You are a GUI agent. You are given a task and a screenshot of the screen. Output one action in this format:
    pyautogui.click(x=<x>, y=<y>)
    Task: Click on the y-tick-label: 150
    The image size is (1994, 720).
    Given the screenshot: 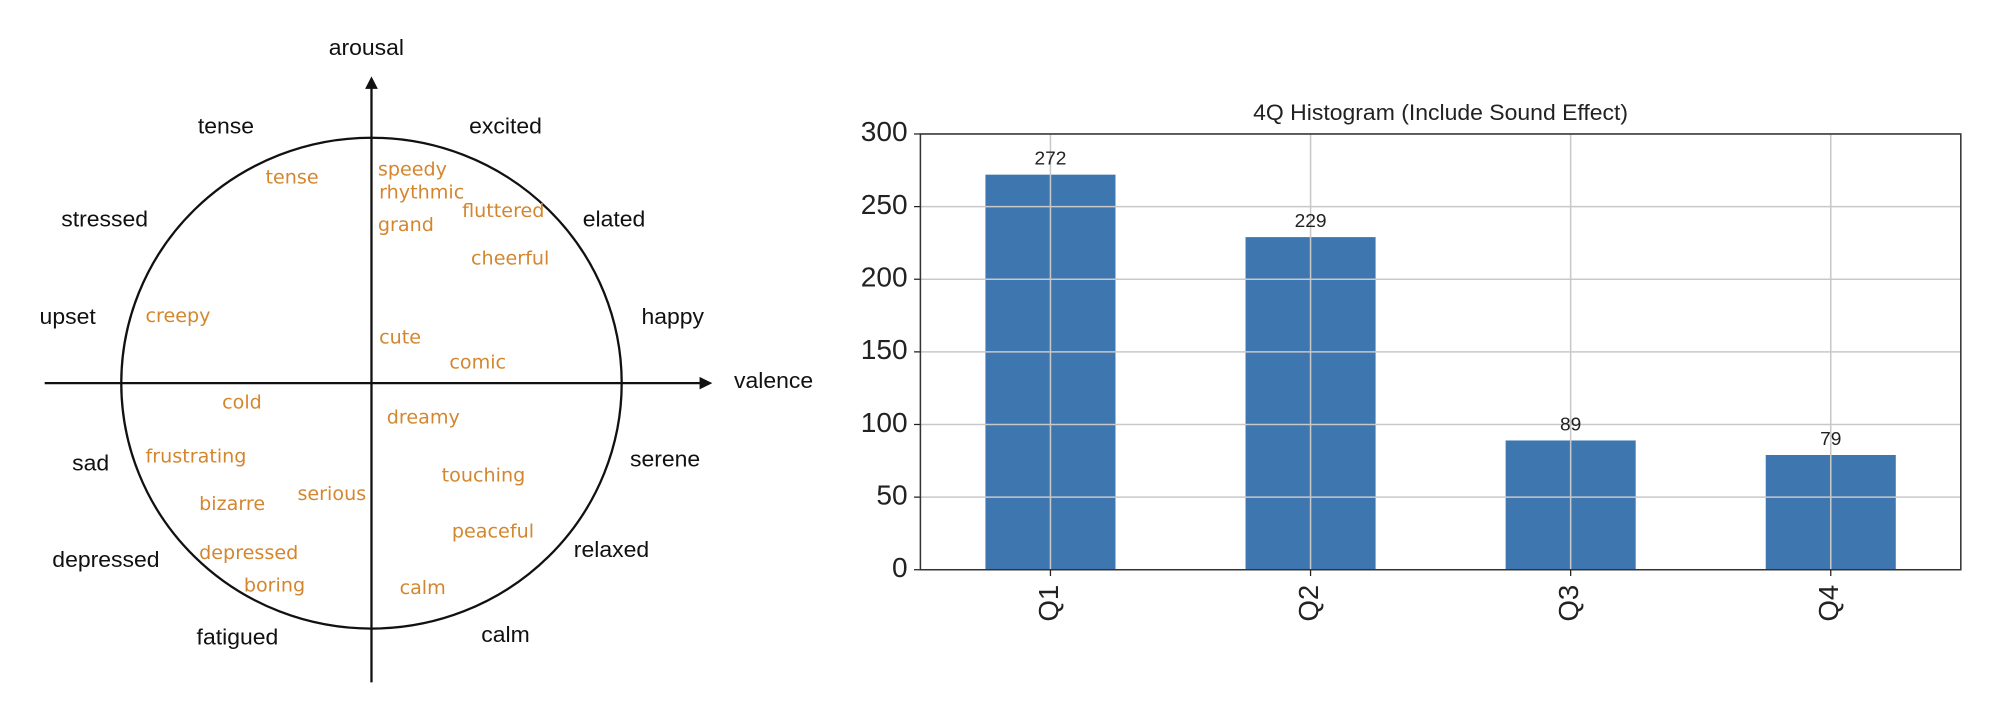 What is the action you would take?
    pyautogui.click(x=884, y=349)
    